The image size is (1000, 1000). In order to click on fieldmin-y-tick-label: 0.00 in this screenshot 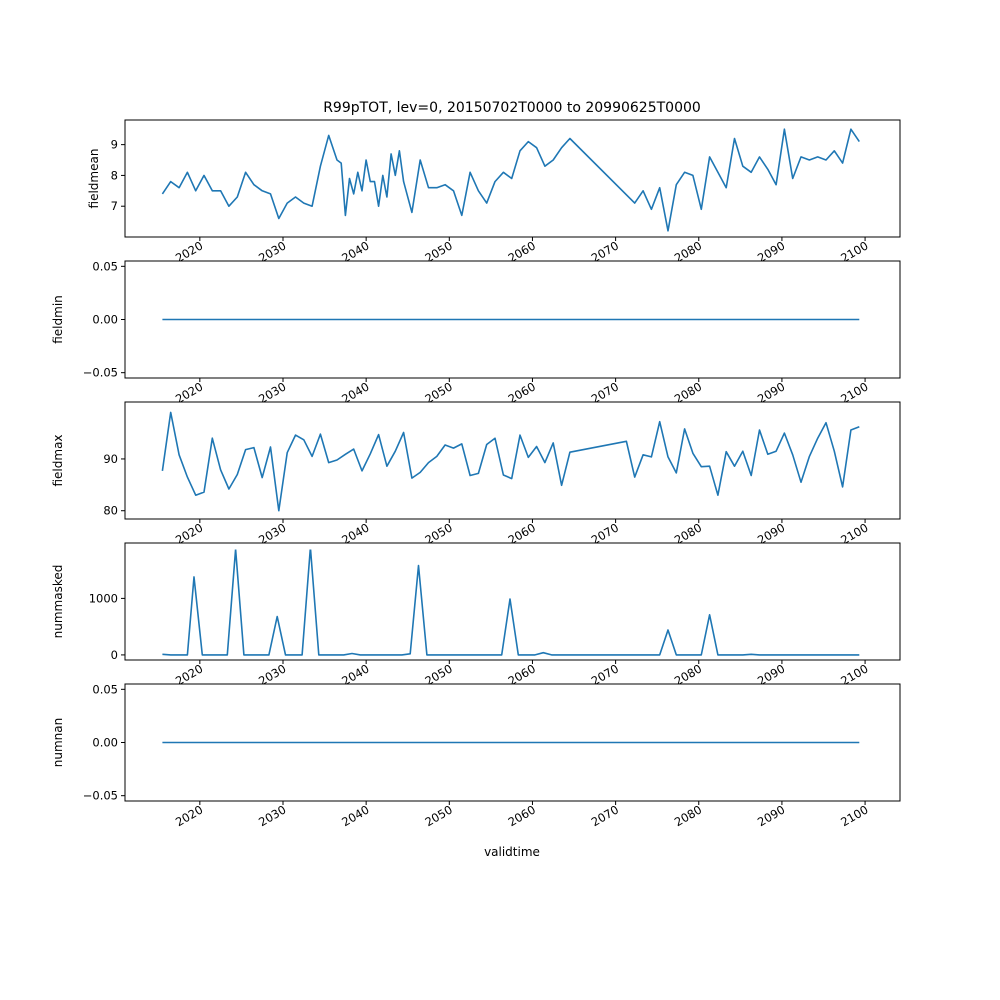, I will do `click(105, 320)`.